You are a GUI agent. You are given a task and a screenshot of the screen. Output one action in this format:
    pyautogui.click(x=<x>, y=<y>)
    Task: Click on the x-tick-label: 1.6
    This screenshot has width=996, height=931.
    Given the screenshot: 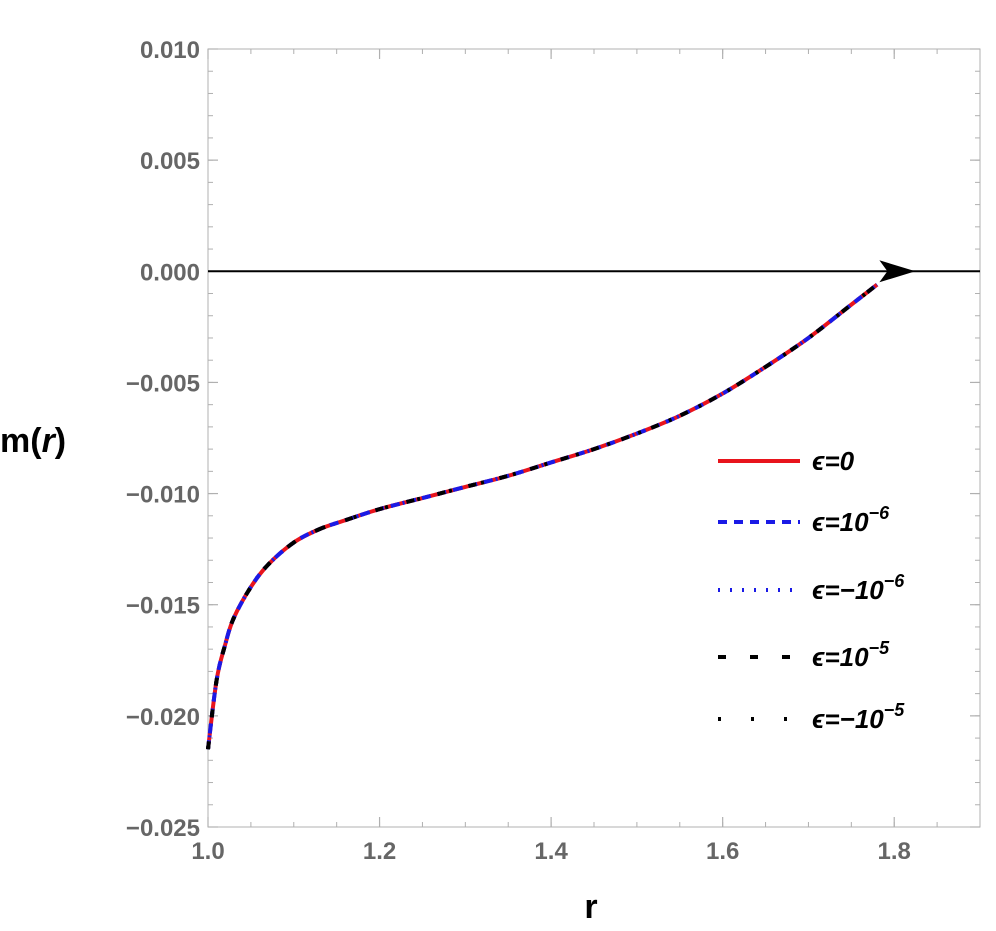 What is the action you would take?
    pyautogui.click(x=722, y=851)
    